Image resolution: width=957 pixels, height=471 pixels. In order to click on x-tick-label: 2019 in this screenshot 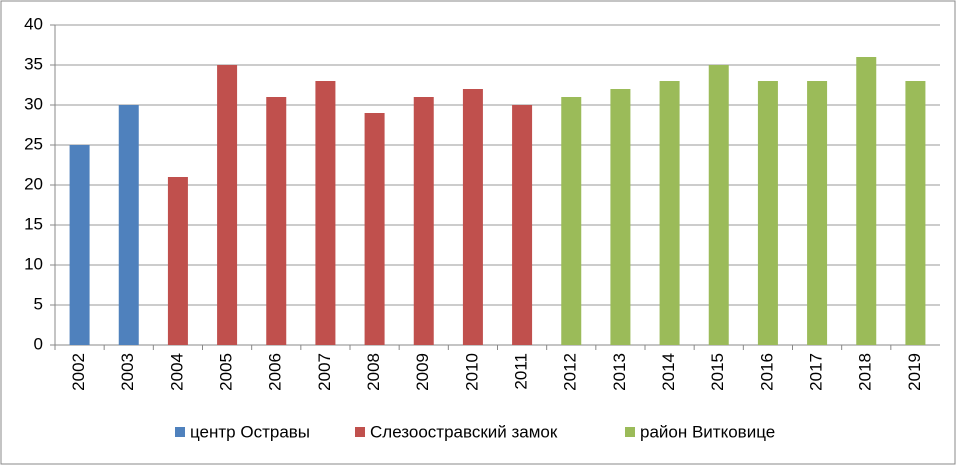, I will do `click(914, 372)`.